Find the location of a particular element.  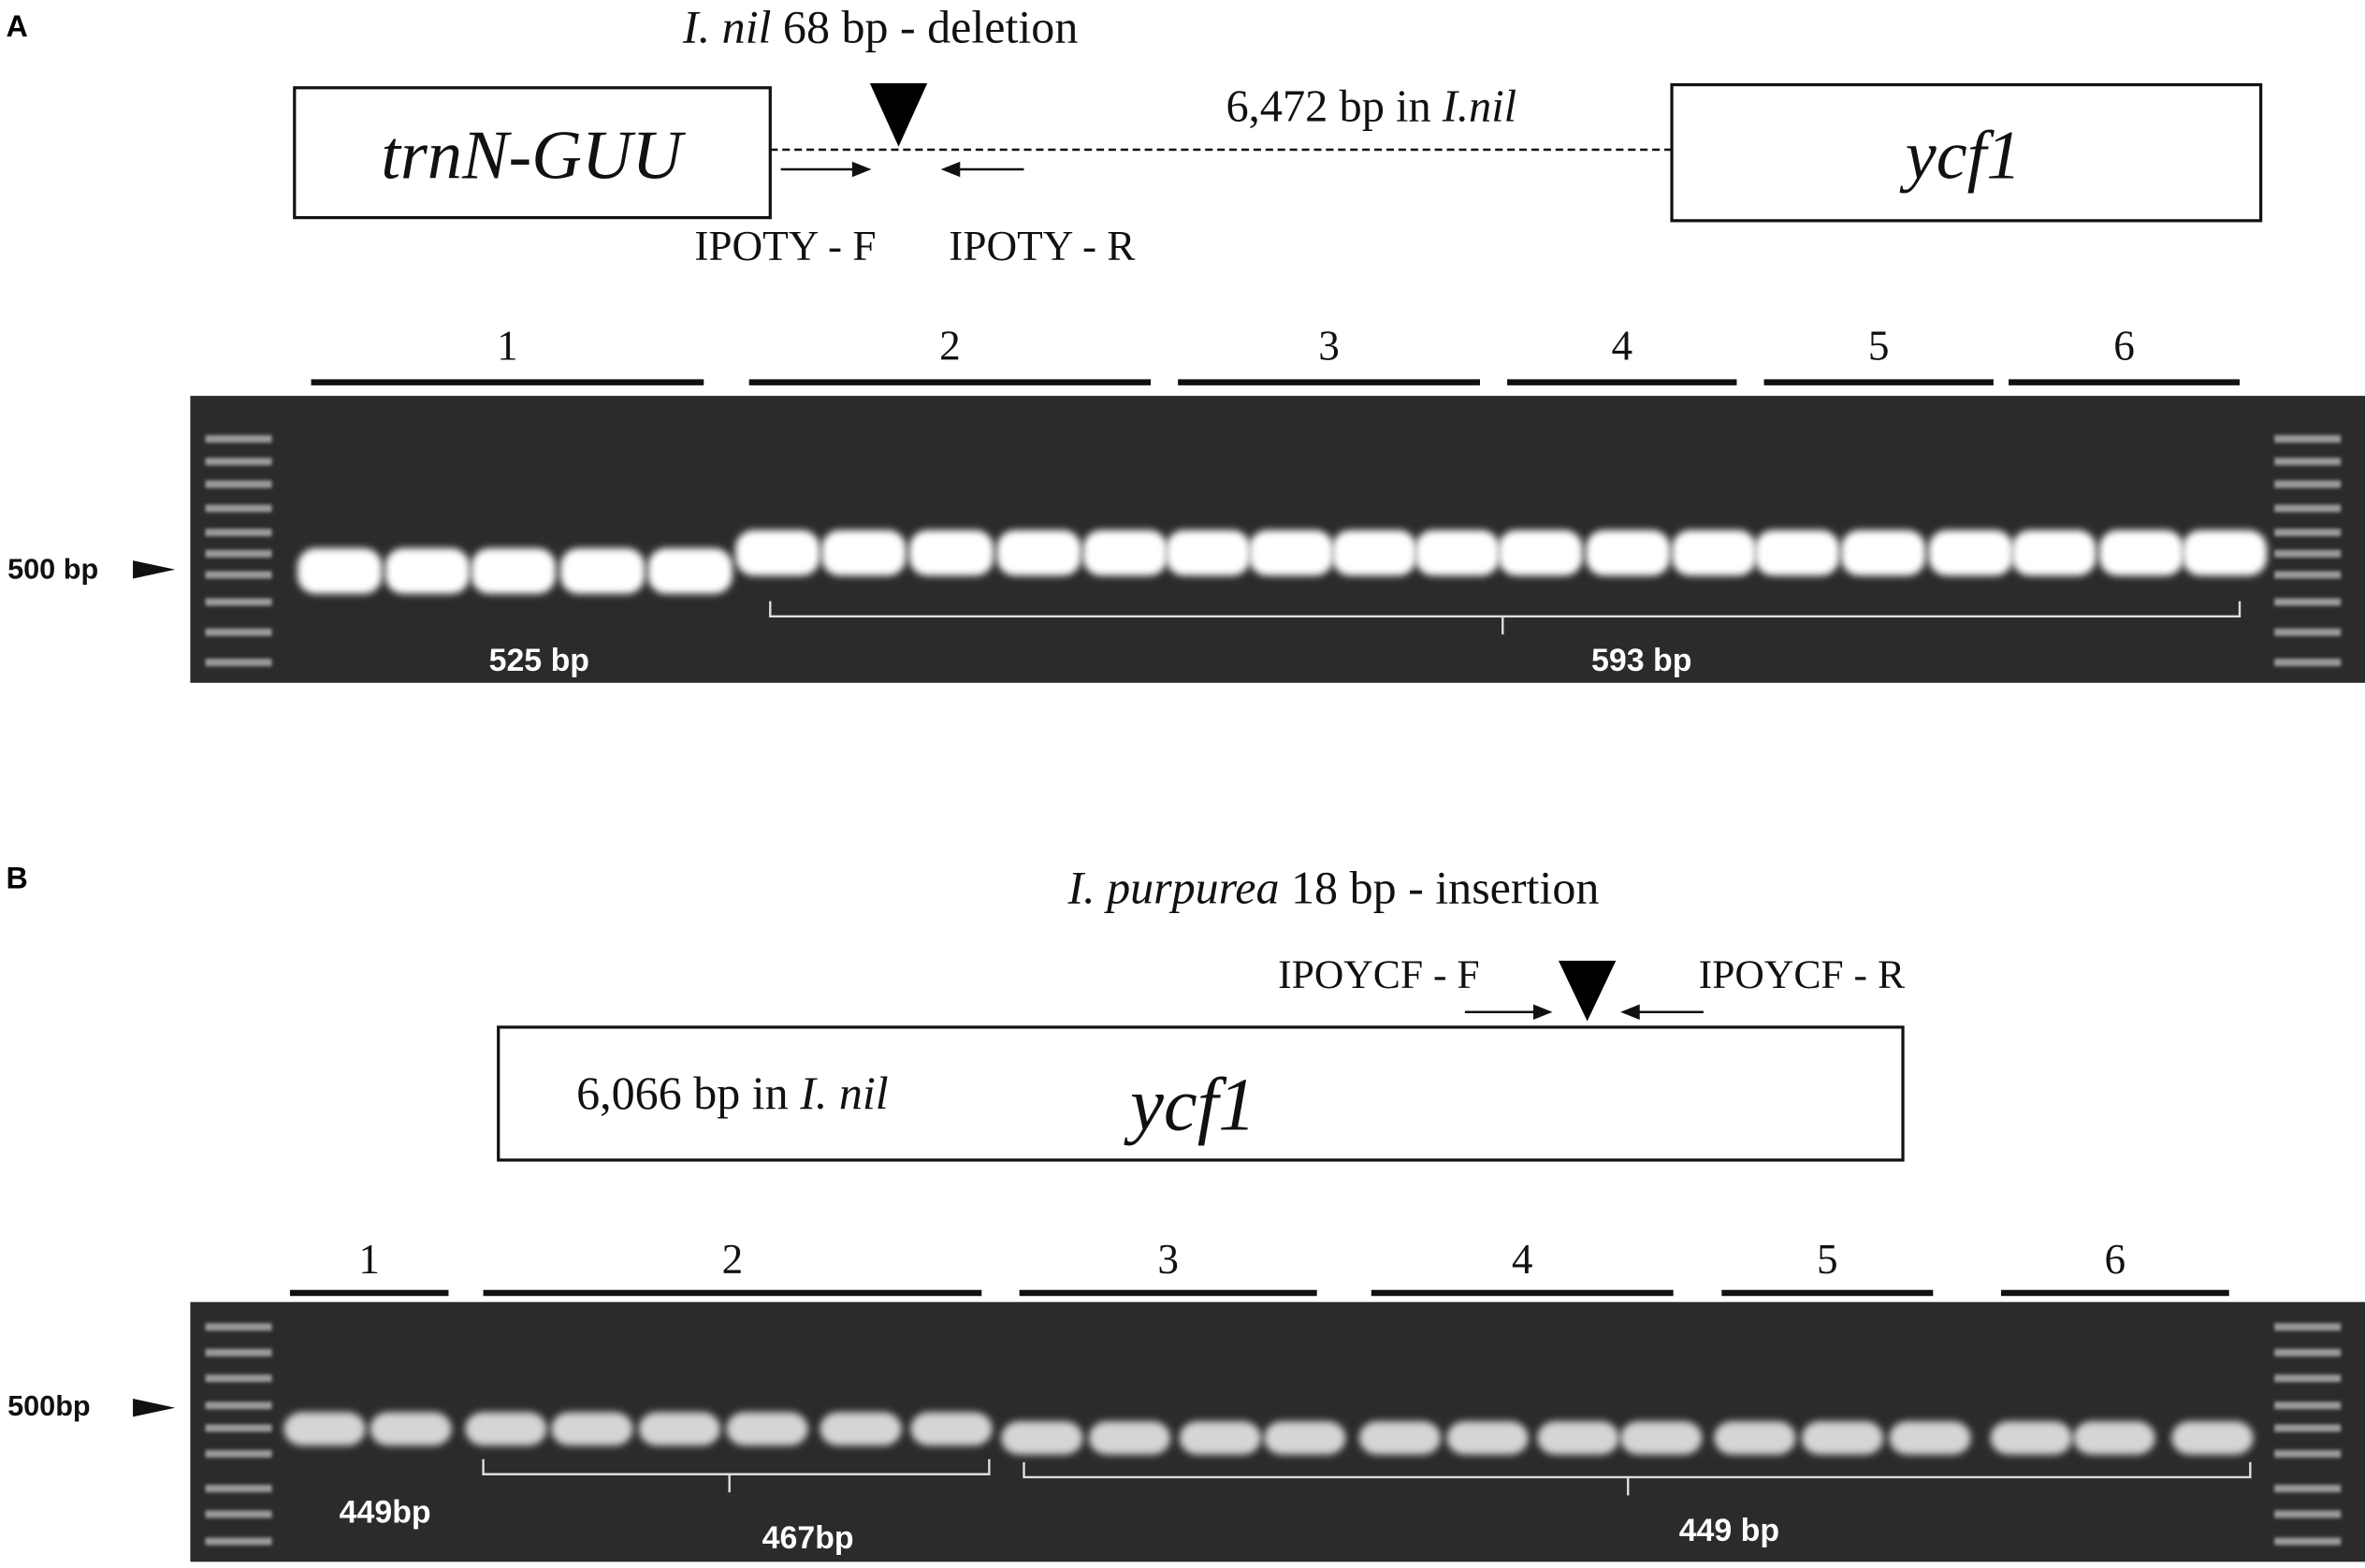

gene-label: ycf1 is located at coordinates (1189, 1106).